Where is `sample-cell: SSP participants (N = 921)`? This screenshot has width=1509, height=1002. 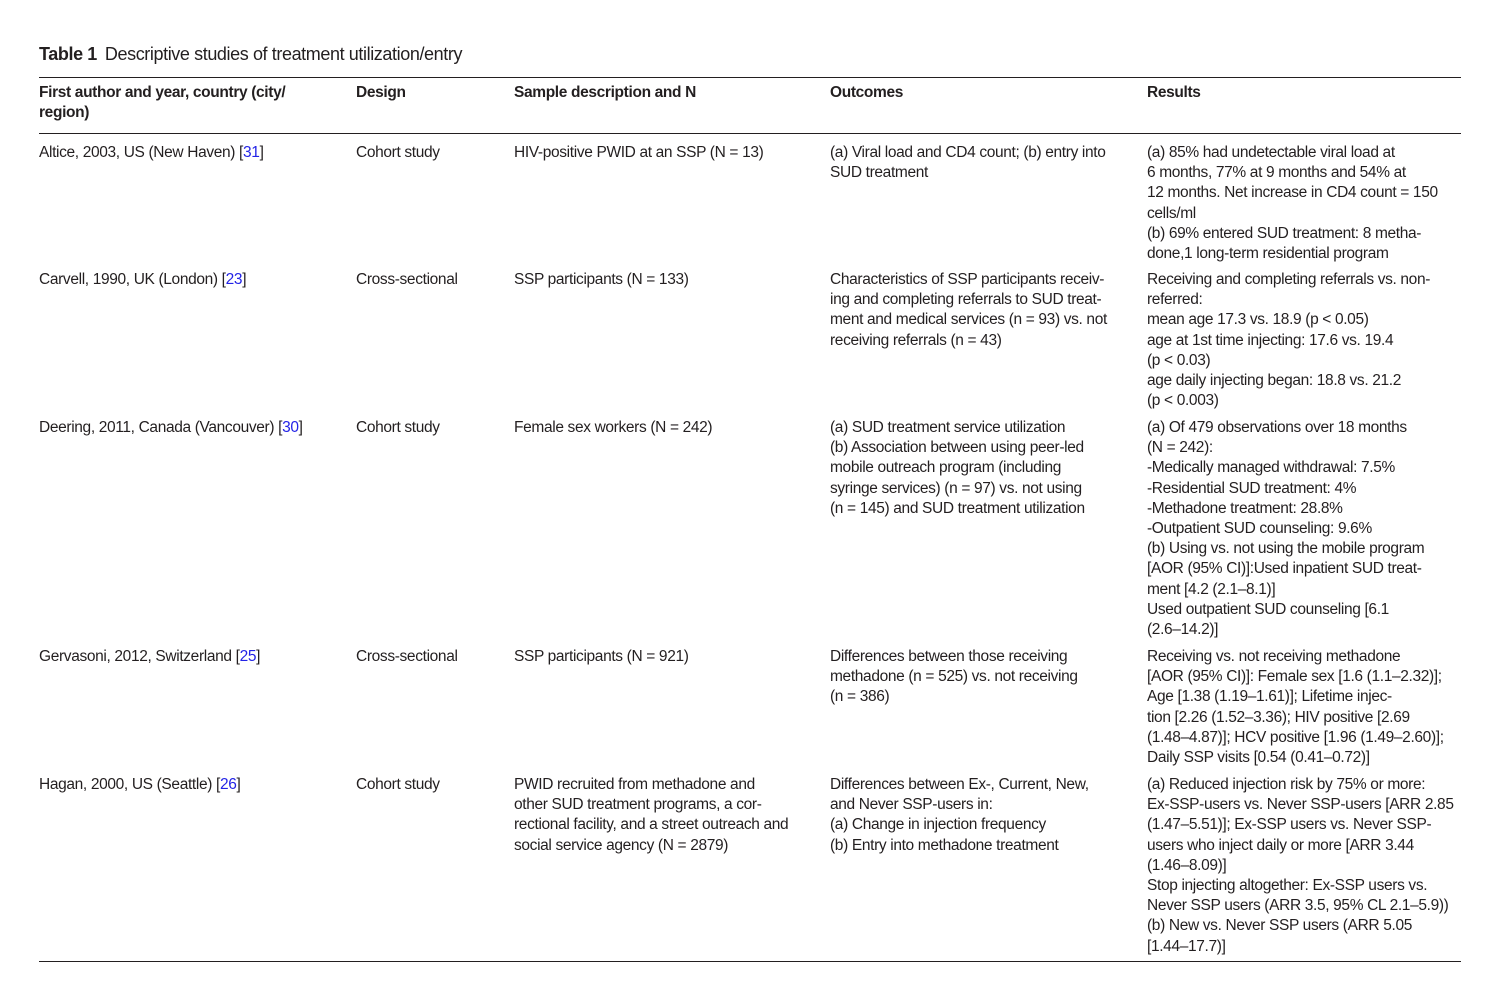
sample-cell: SSP participants (N = 921) is located at coordinates (601, 656).